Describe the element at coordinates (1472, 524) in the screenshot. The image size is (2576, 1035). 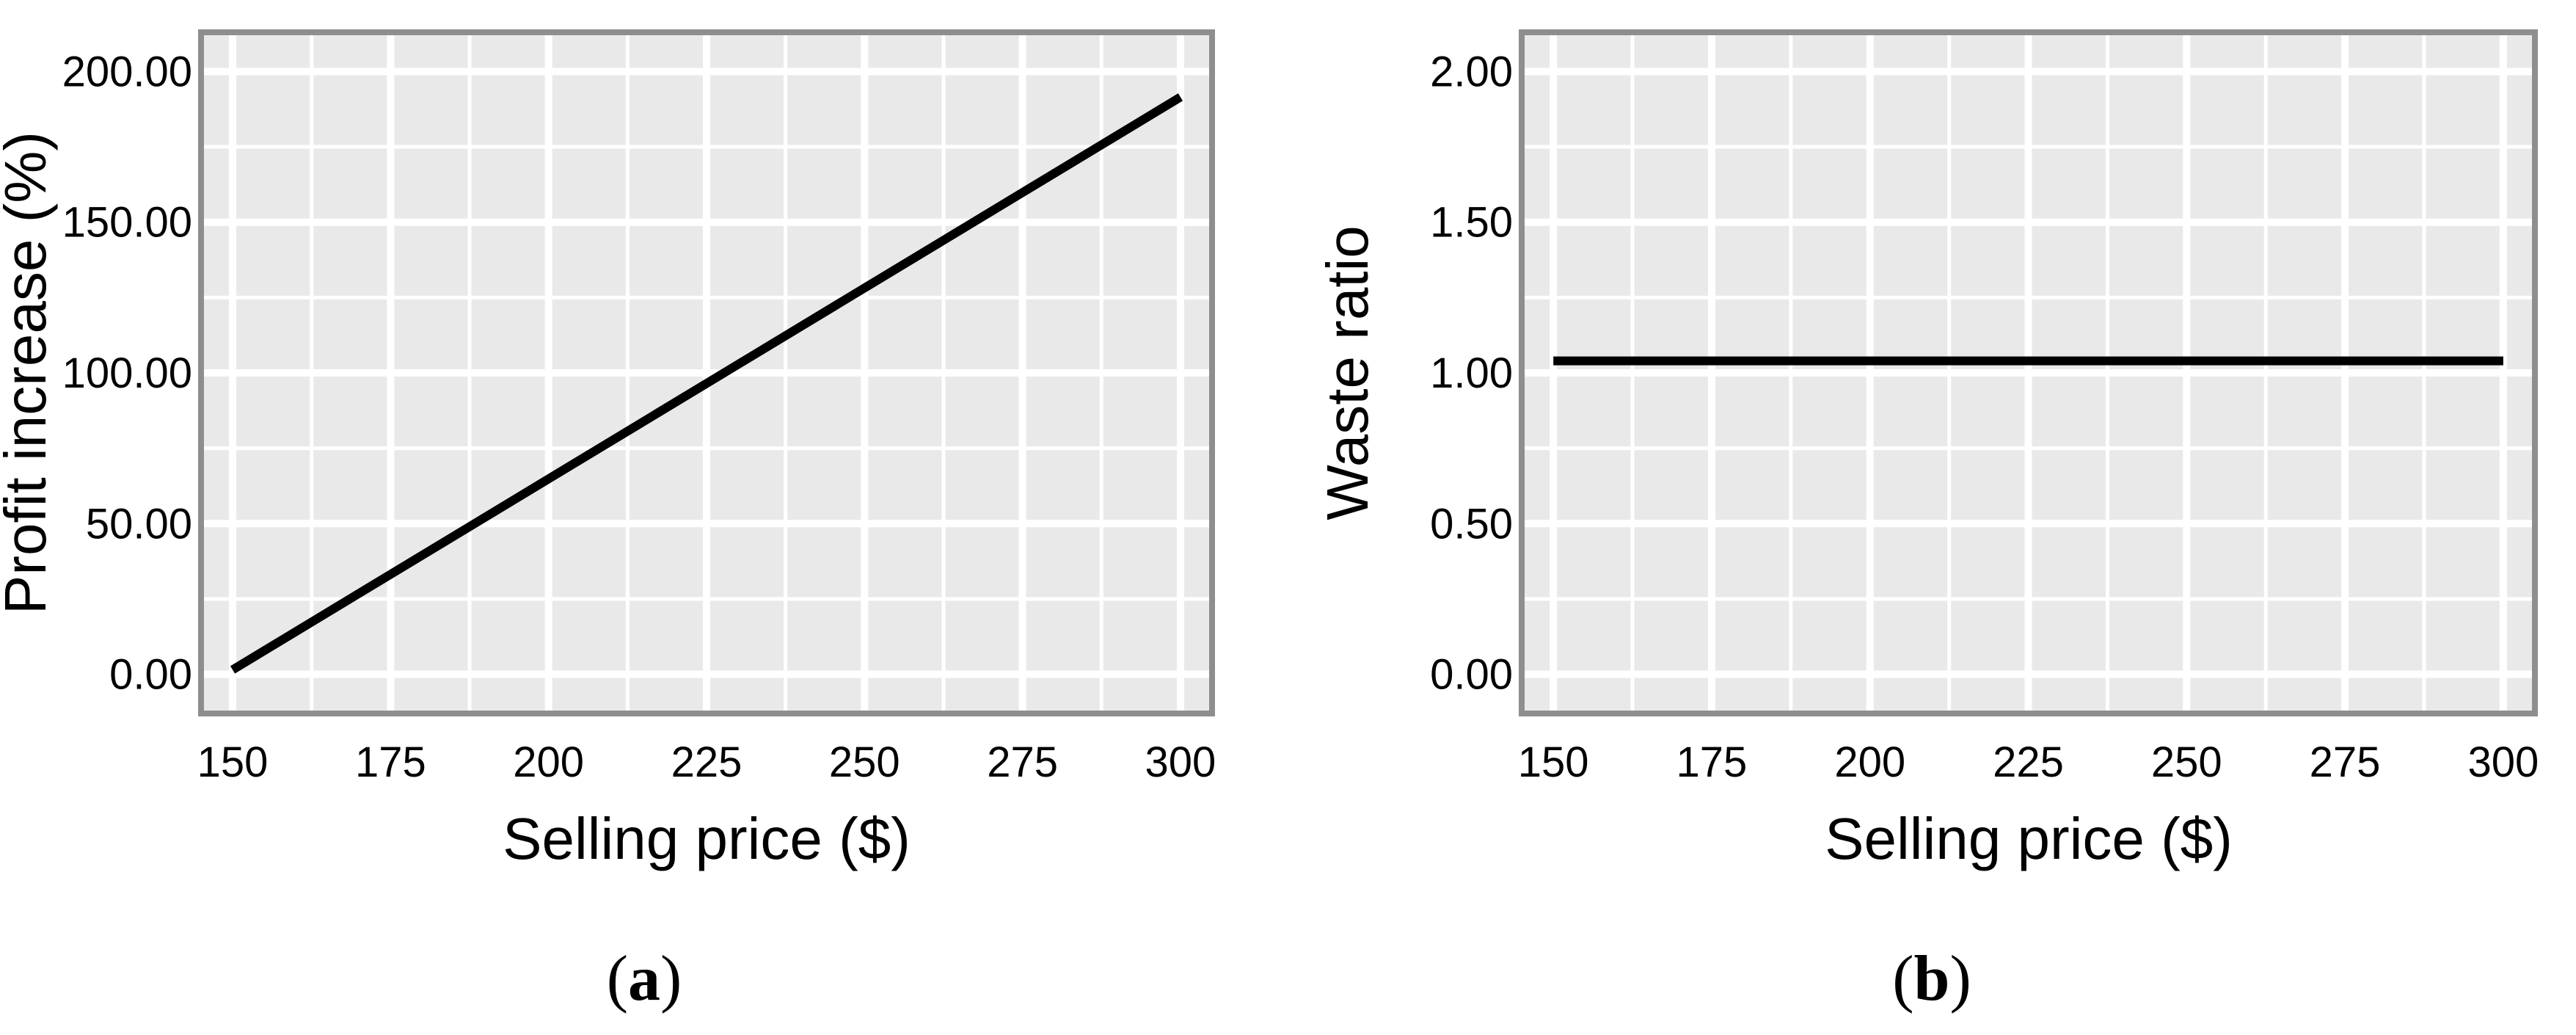
I see `y-tick-label: 0.50` at that location.